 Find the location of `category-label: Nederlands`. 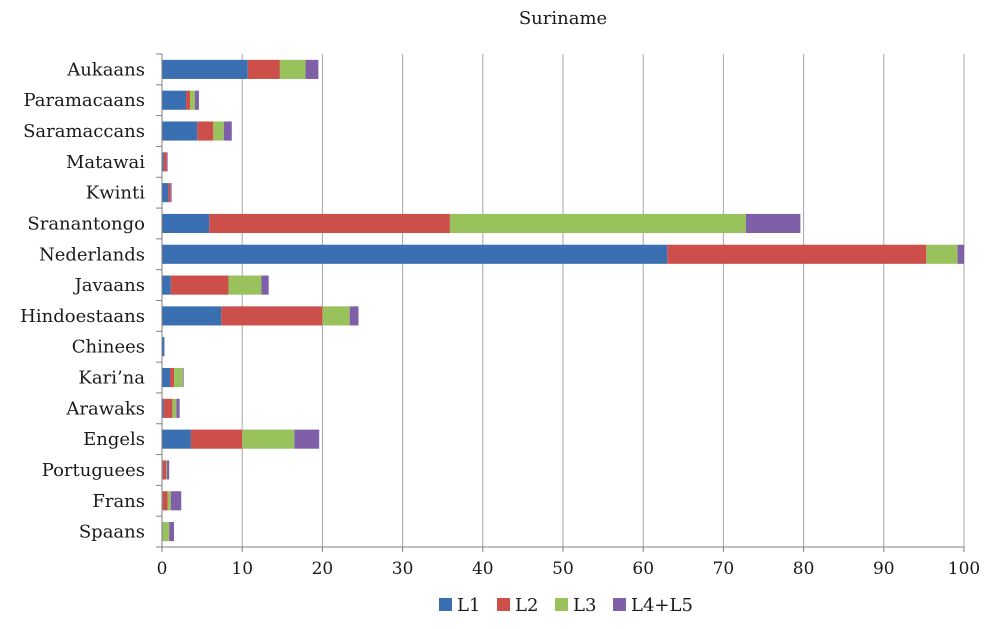

category-label: Nederlands is located at coordinates (92, 254).